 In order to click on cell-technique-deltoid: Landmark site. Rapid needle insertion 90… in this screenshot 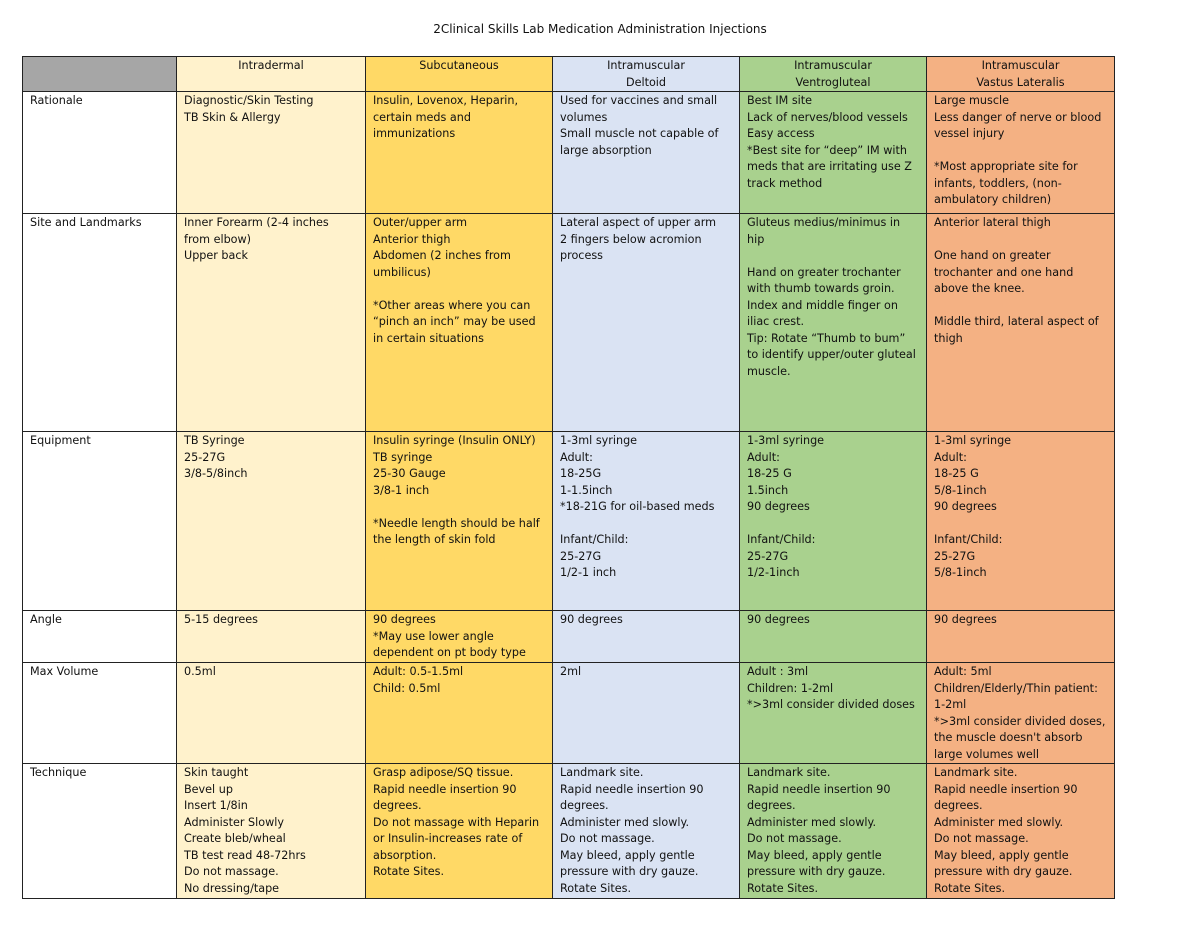, I will do `click(646, 831)`.